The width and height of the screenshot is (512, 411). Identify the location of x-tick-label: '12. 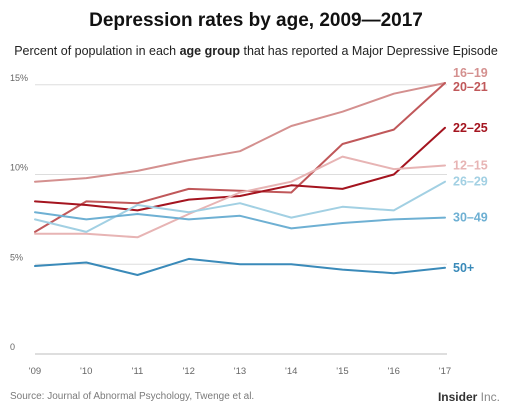
(189, 371).